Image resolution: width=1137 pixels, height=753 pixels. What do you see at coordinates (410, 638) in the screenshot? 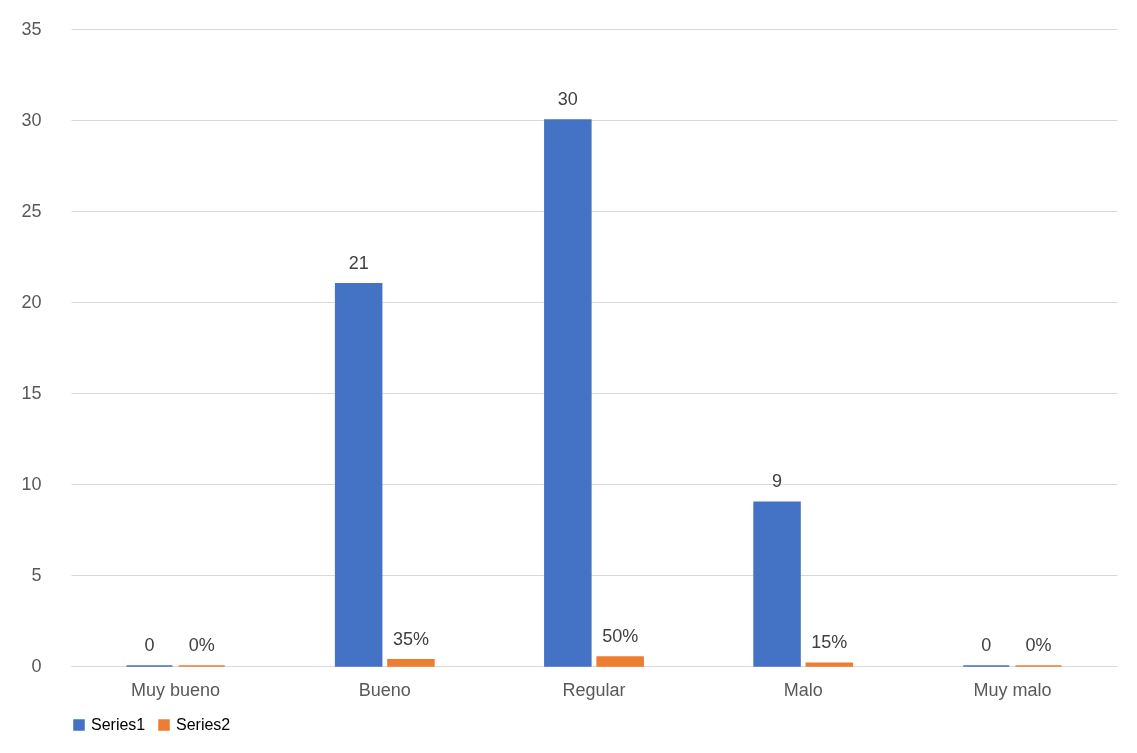
I see `data-label: 35%` at bounding box center [410, 638].